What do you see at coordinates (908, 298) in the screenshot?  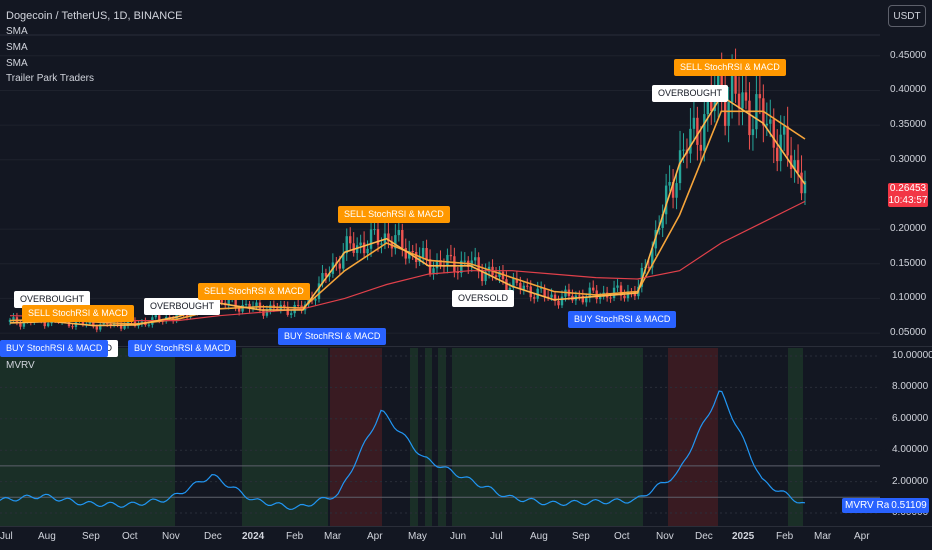 I see `price-axis-label: 0.10000` at bounding box center [908, 298].